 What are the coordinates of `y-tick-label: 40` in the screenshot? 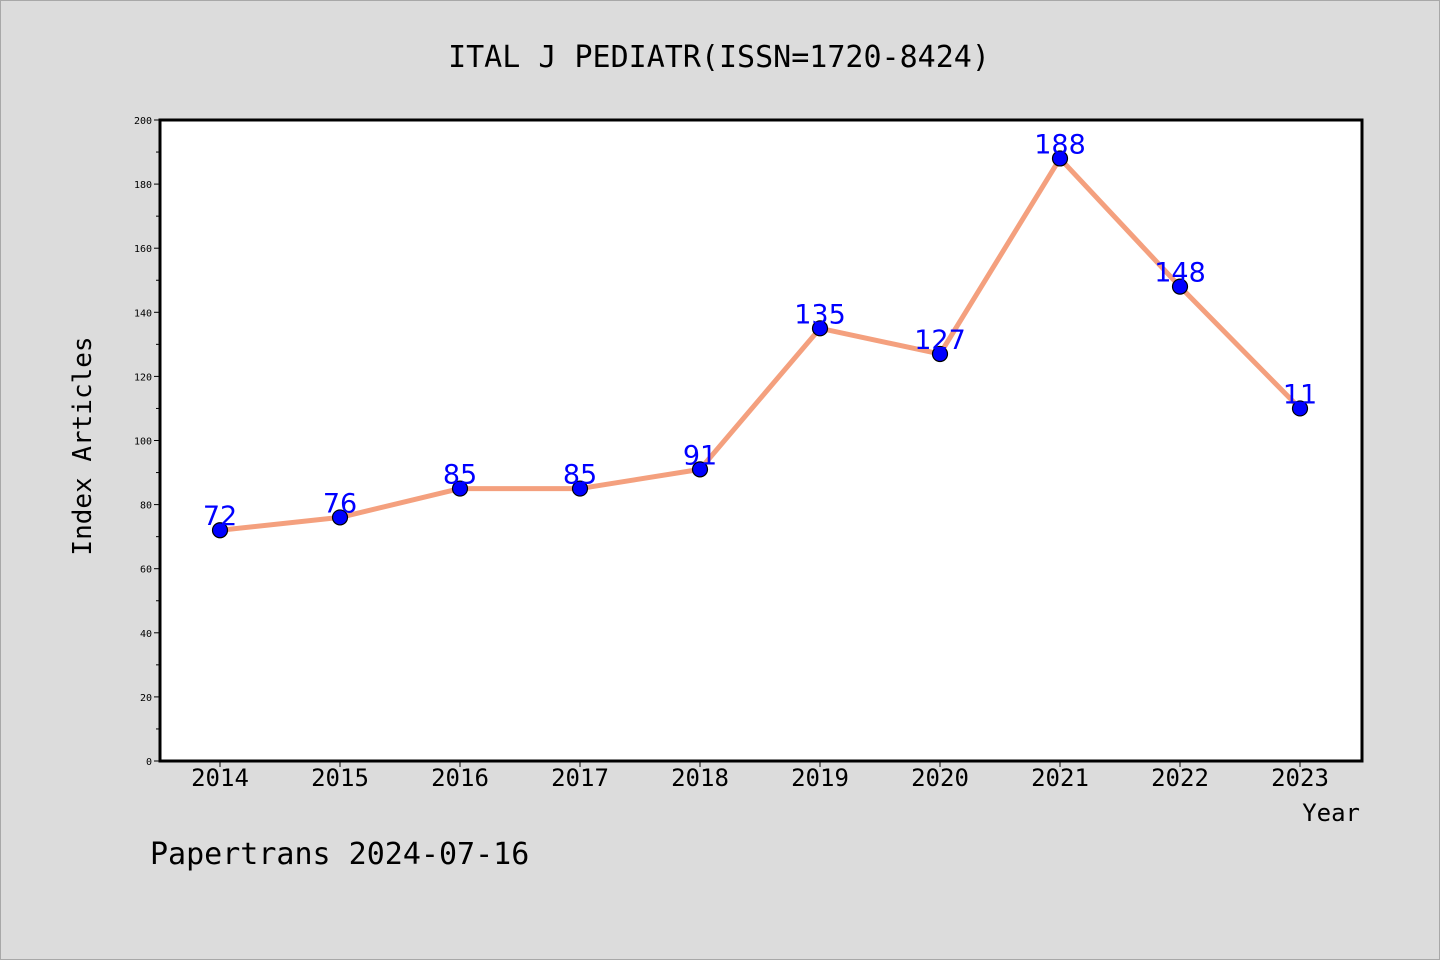 It's located at (146, 634).